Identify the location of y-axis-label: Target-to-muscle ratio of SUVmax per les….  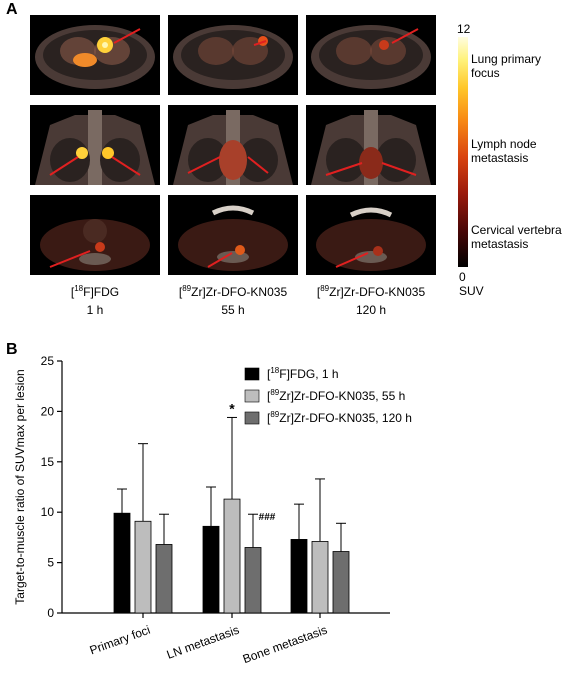
(20, 486).